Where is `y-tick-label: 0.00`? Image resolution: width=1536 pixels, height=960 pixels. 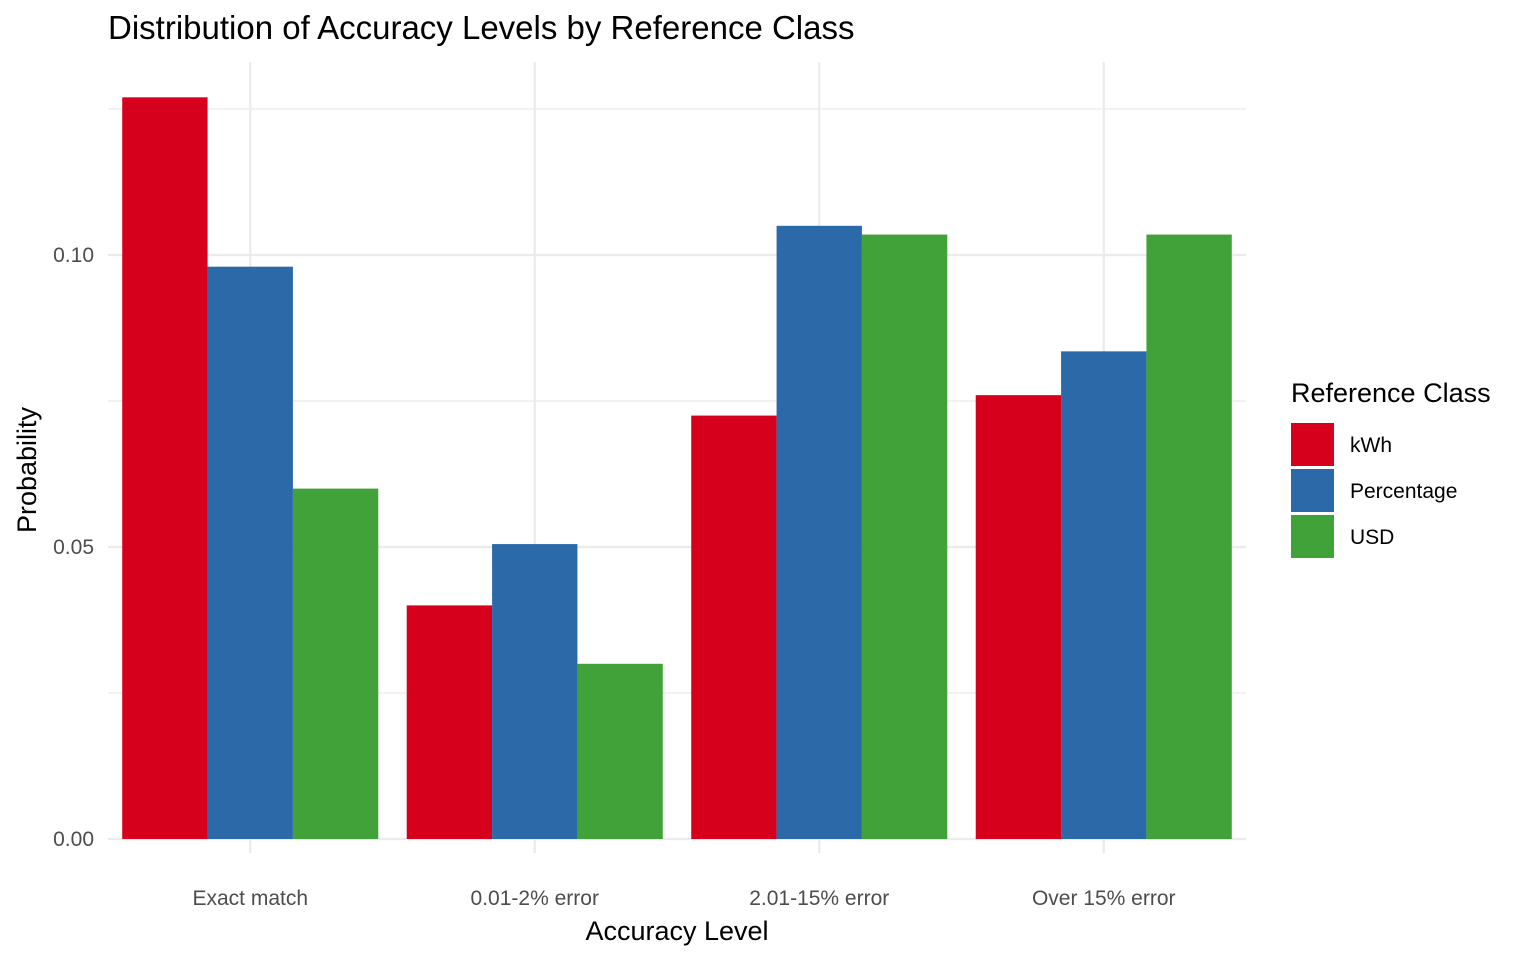 y-tick-label: 0.00 is located at coordinates (73, 839).